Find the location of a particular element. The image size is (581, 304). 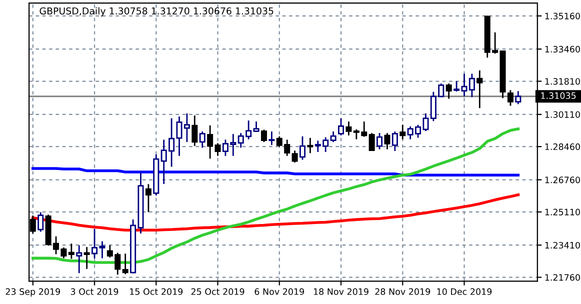

chart-title: GBPUSD,Daily 1.30758 1.31270 1.30676 1.31035 is located at coordinates (157, 11).